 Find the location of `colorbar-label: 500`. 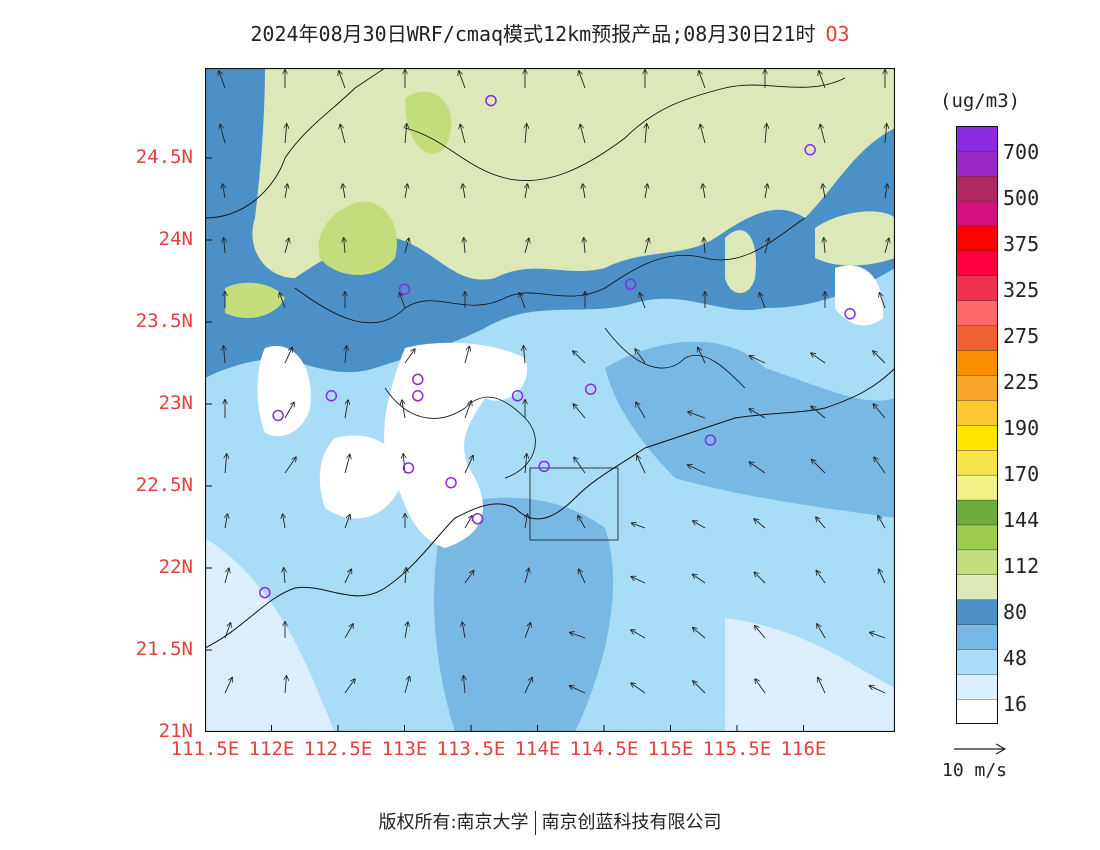

colorbar-label: 500 is located at coordinates (1021, 198).